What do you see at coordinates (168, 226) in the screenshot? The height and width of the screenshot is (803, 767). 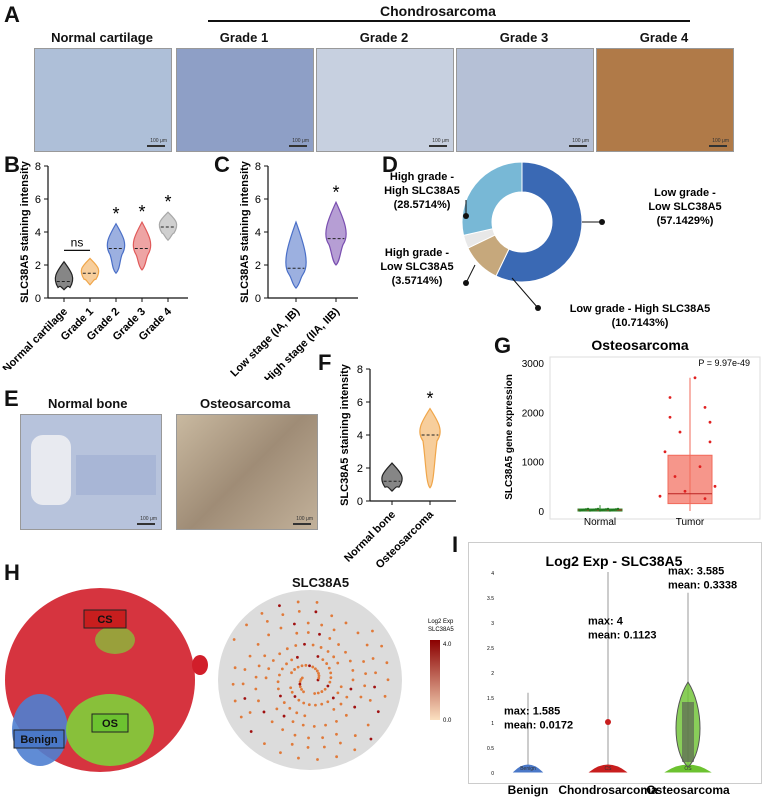 I see `violin-shape` at bounding box center [168, 226].